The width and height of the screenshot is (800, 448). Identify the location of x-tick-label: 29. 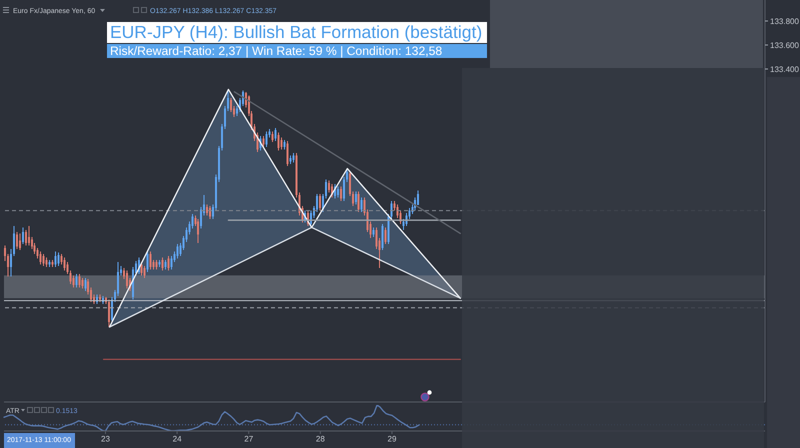
(392, 439).